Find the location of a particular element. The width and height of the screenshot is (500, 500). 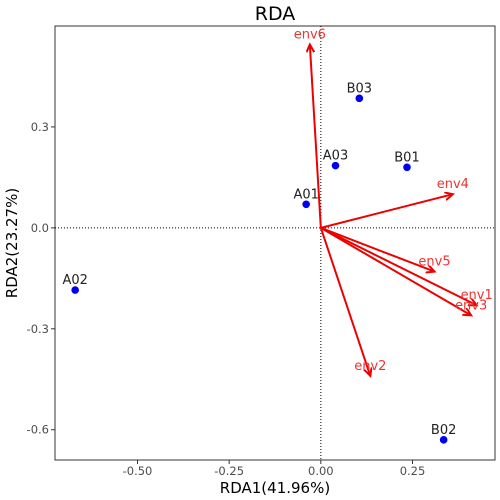

env-arrow-env4 is located at coordinates (386, 211).